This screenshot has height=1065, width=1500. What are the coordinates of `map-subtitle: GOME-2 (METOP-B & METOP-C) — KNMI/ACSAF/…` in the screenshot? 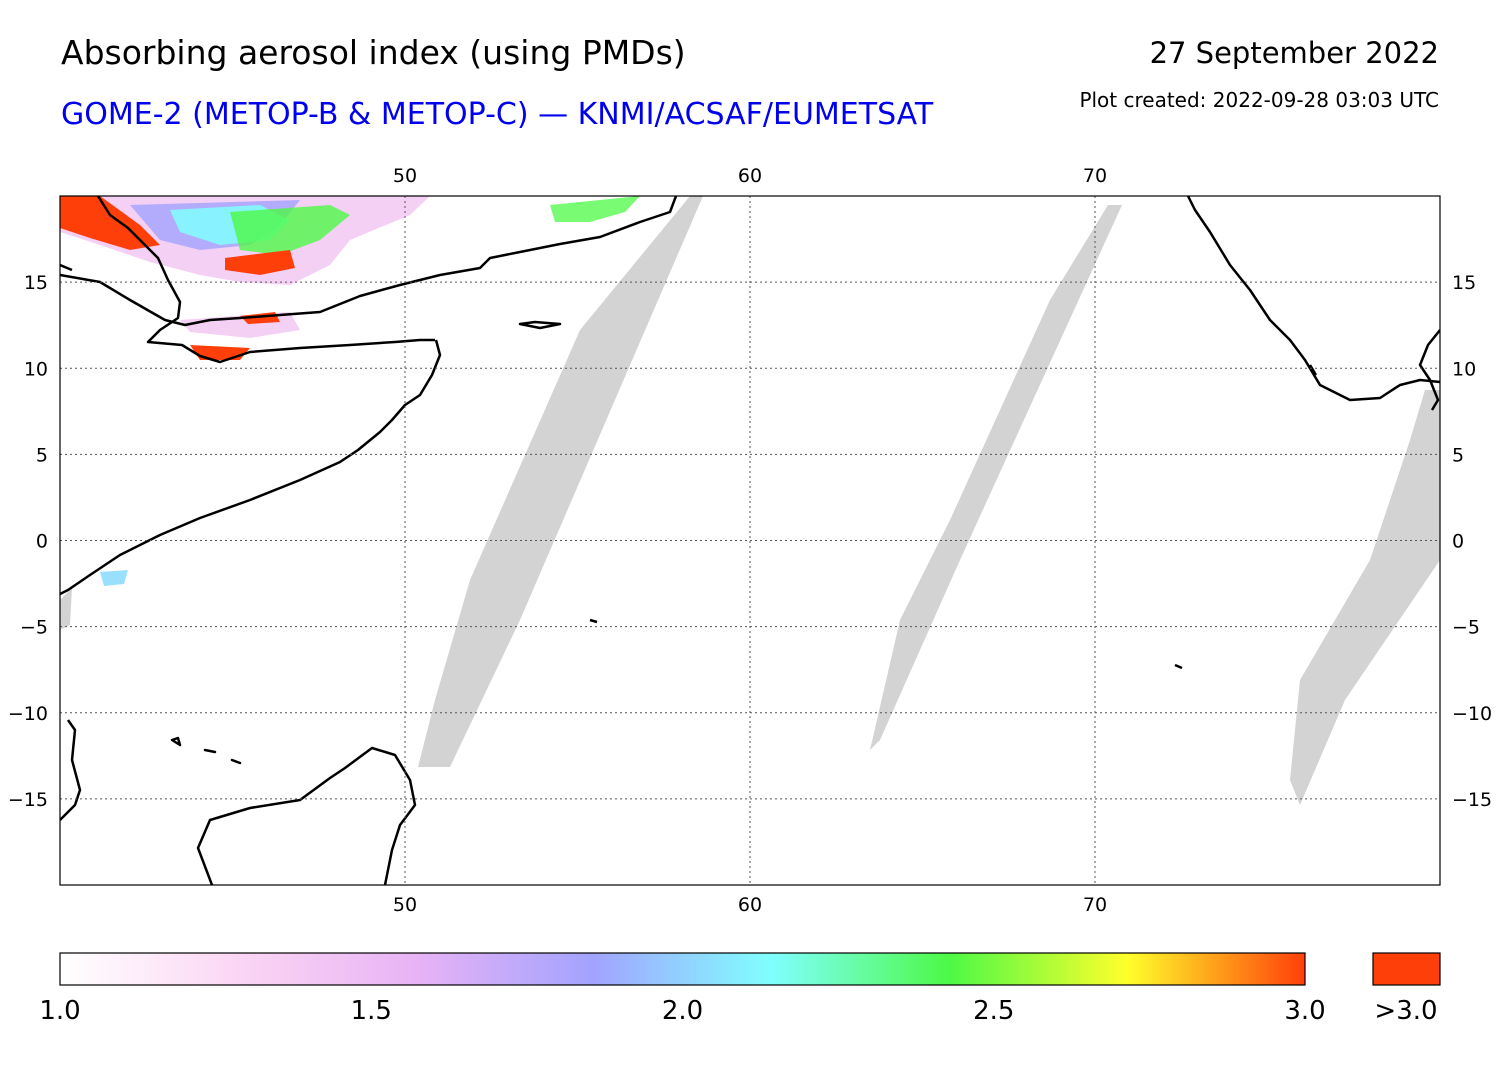 It's located at (497, 114).